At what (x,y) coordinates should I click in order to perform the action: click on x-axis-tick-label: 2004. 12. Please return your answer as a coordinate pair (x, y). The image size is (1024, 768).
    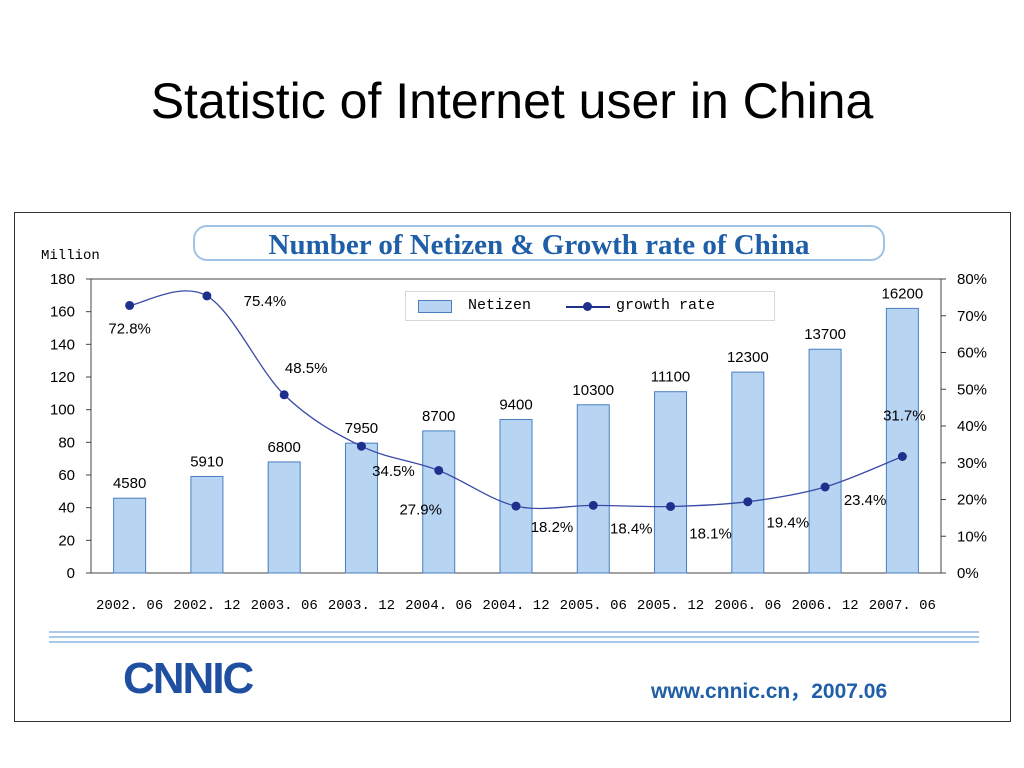
    Looking at the image, I should click on (515, 606).